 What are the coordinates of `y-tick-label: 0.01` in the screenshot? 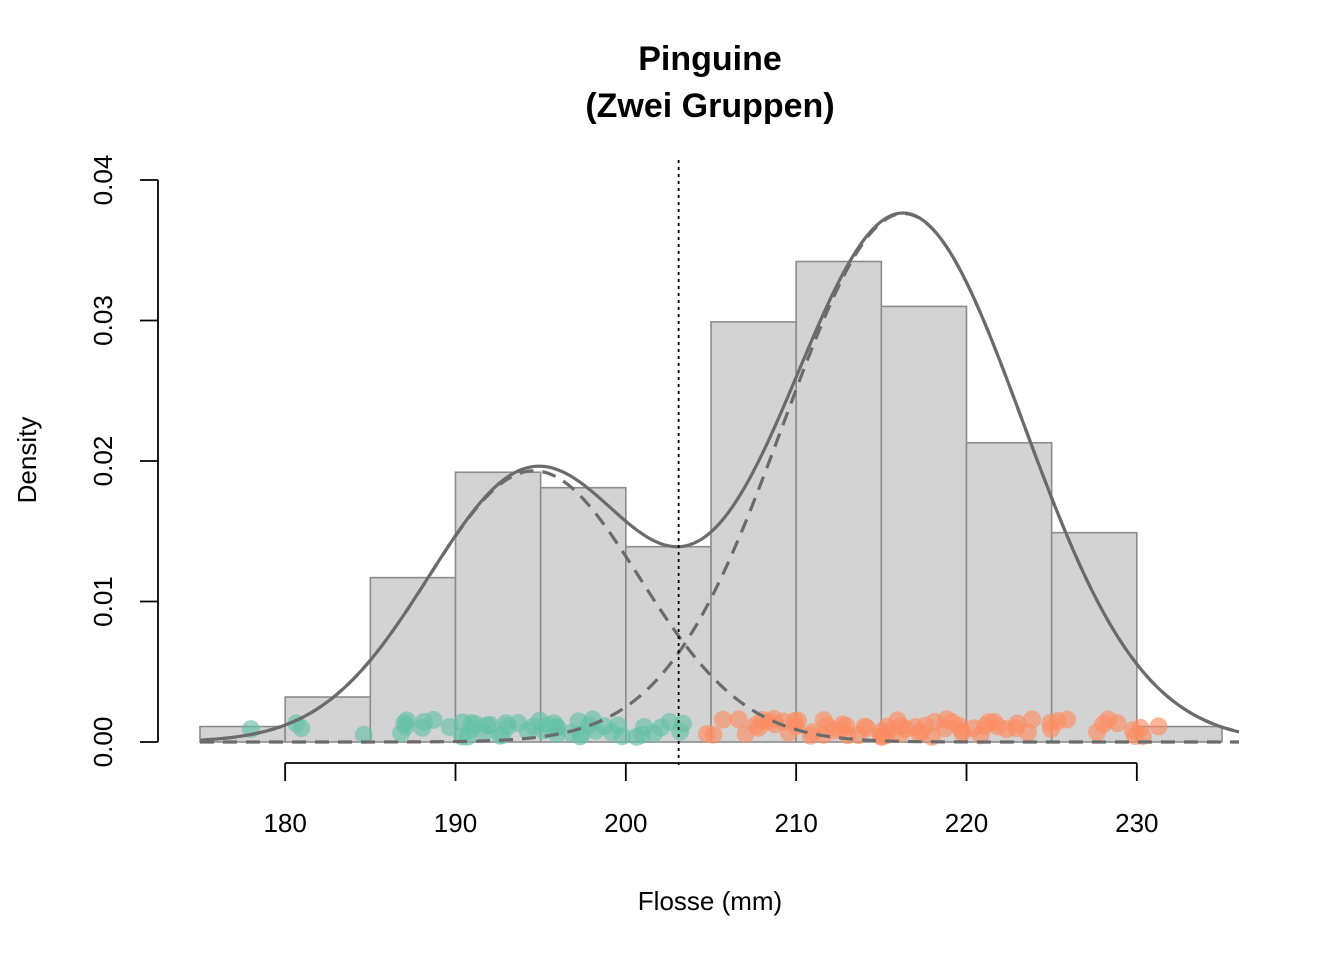 It's located at (103, 601).